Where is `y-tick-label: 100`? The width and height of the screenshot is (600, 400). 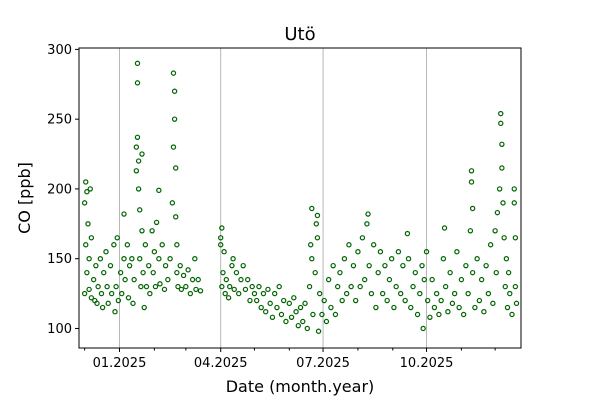 y-tick-label: 100 is located at coordinates (59, 329).